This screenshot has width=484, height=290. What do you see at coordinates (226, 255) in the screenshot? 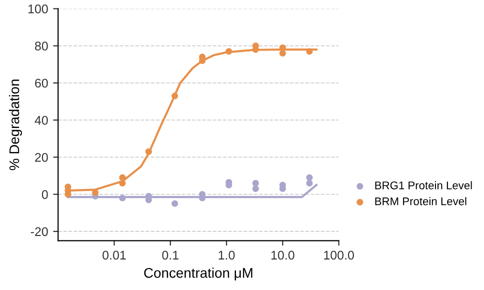
I see `x-tick-label: 1.0` at bounding box center [226, 255].